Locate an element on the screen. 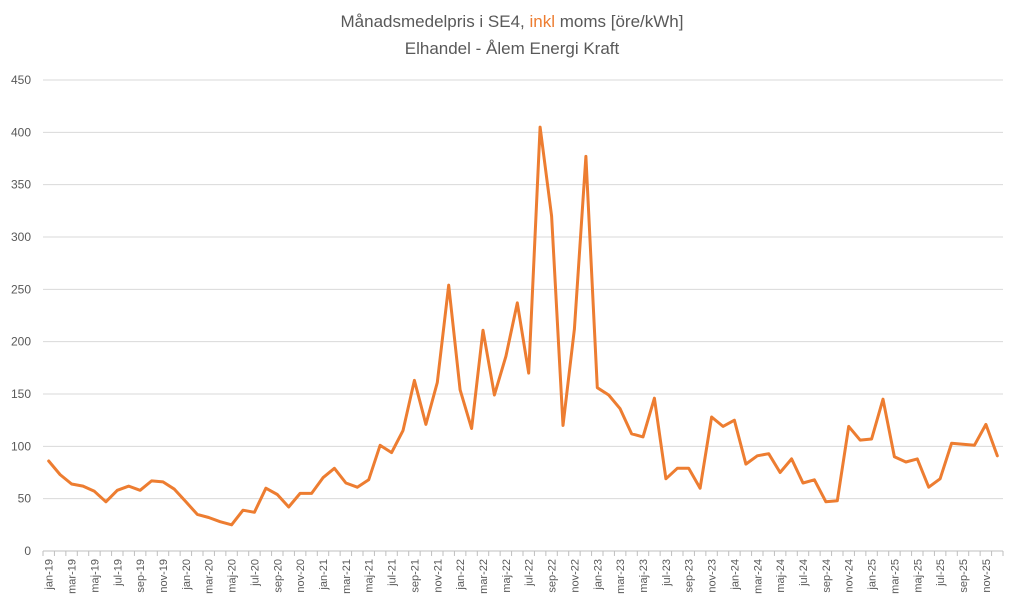 Image resolution: width=1024 pixels, height=610 pixels. x-tick-label: maj-22 is located at coordinates (507, 576).